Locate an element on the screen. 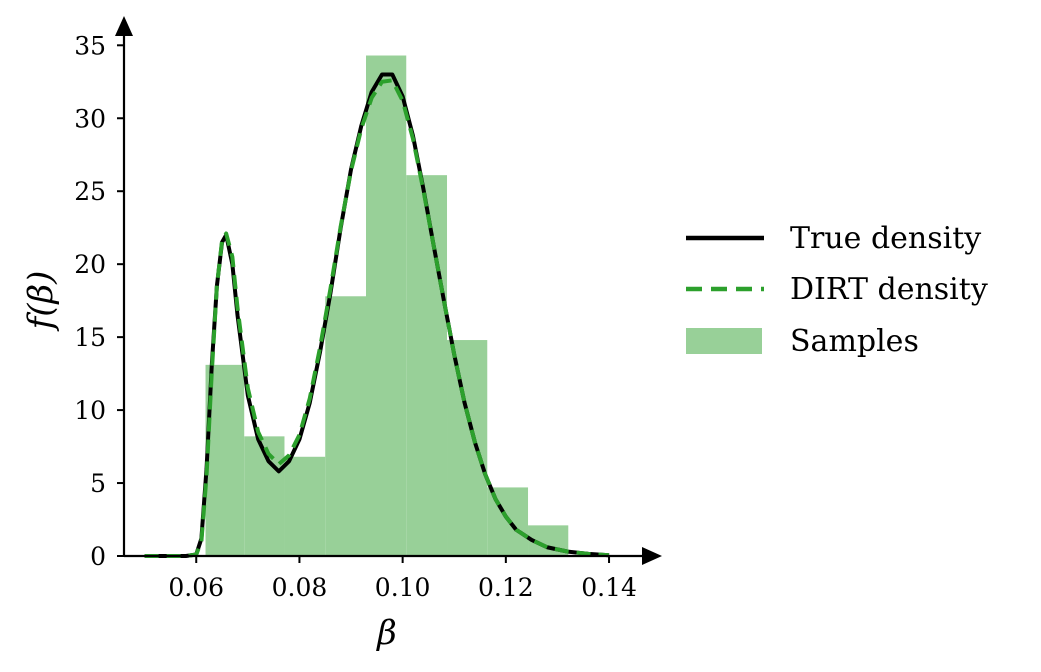  y-tick-label: 20 is located at coordinates (90, 264).